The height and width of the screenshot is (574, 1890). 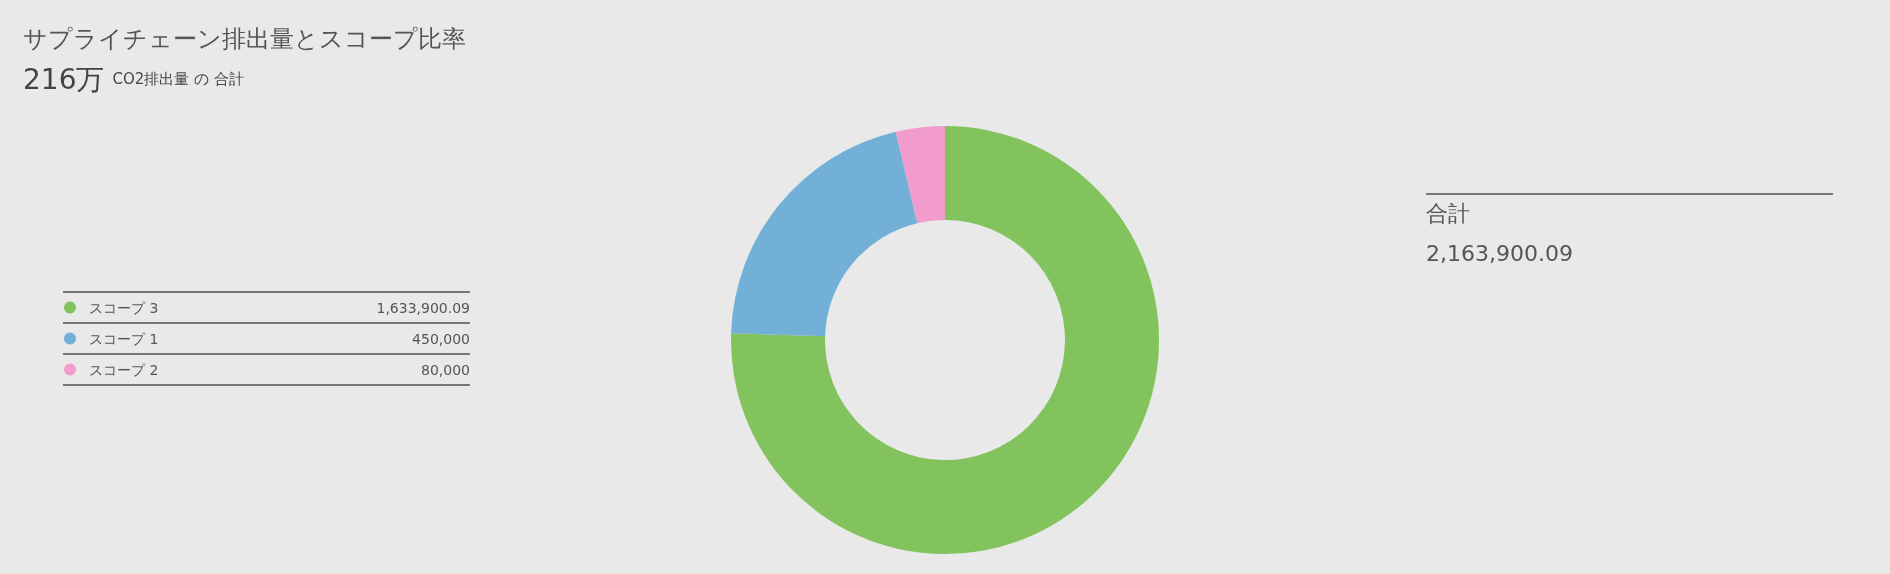 I want to click on chart-subtitle: 216万 CO2排出量 の 合計, so click(x=133, y=79).